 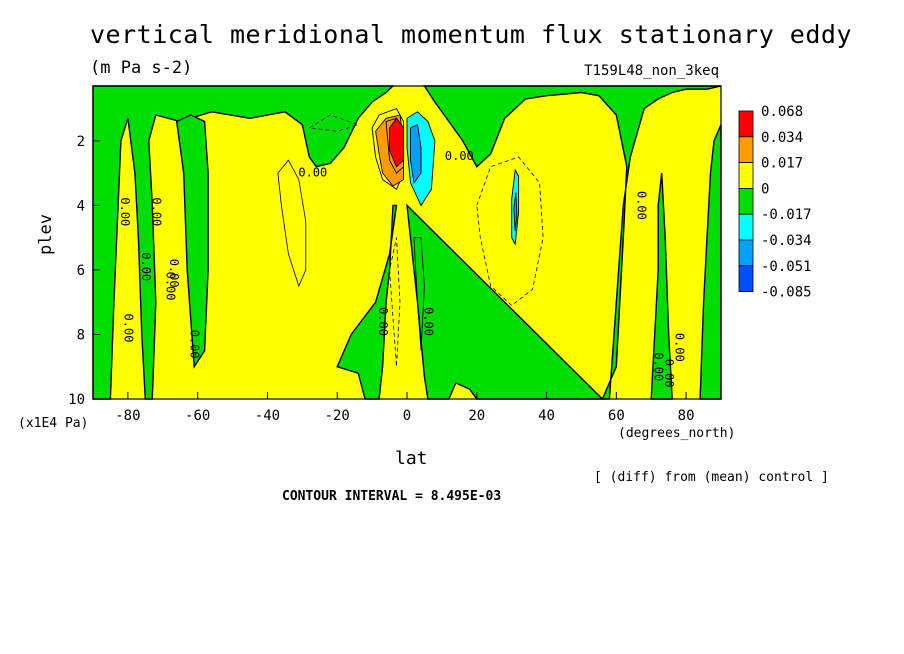 I want to click on x-tick-label: -80, so click(x=127, y=416).